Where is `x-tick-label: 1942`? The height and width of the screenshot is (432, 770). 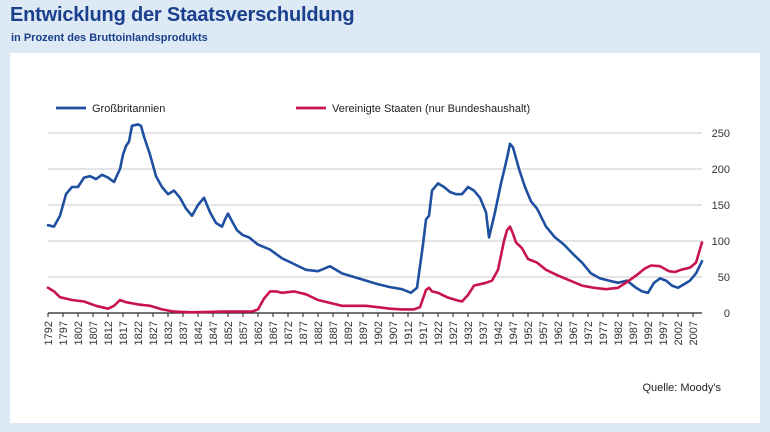 x-tick-label: 1942 is located at coordinates (499, 333).